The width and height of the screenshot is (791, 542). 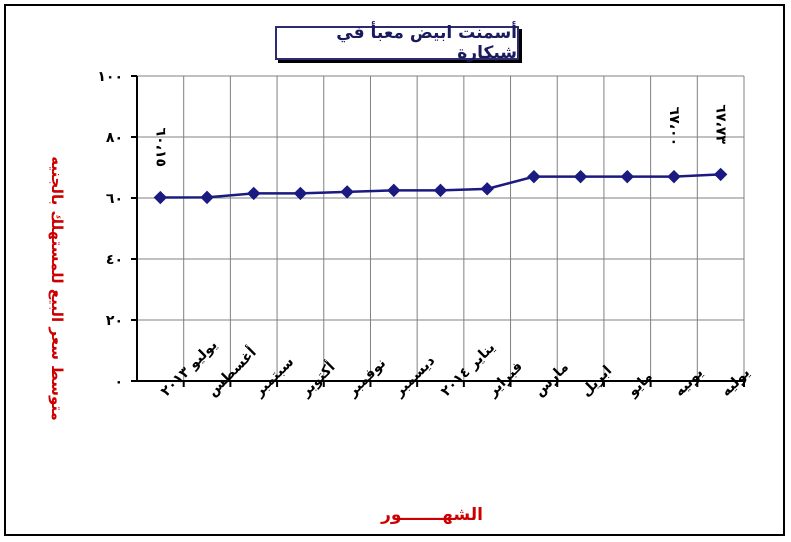 What do you see at coordinates (110, 77) in the screenshot?
I see `y-tick-label: ١٠٠` at bounding box center [110, 77].